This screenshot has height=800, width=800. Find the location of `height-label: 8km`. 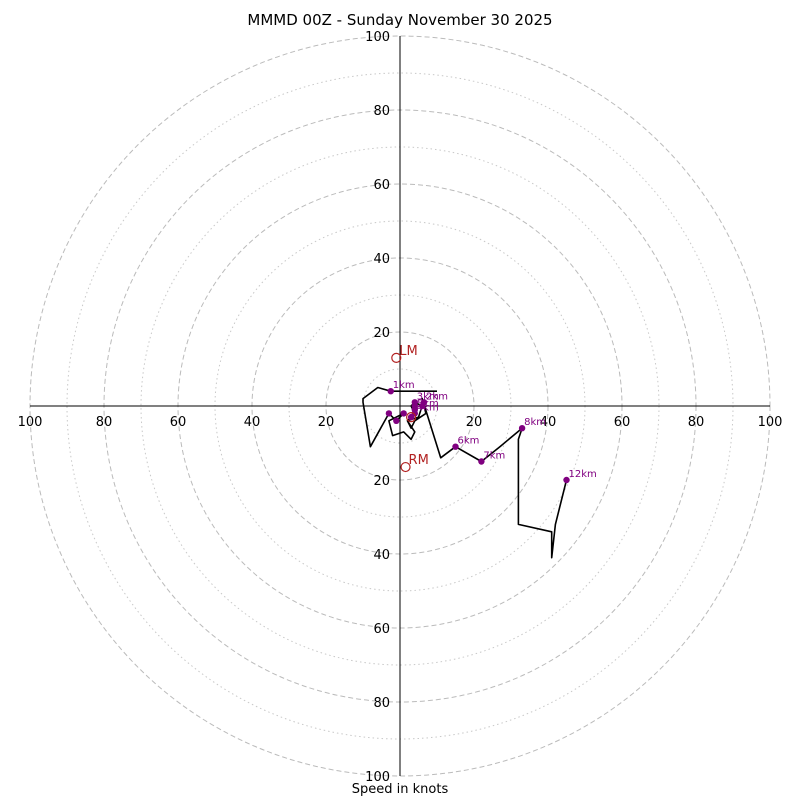

height-label: 8km is located at coordinates (535, 422).